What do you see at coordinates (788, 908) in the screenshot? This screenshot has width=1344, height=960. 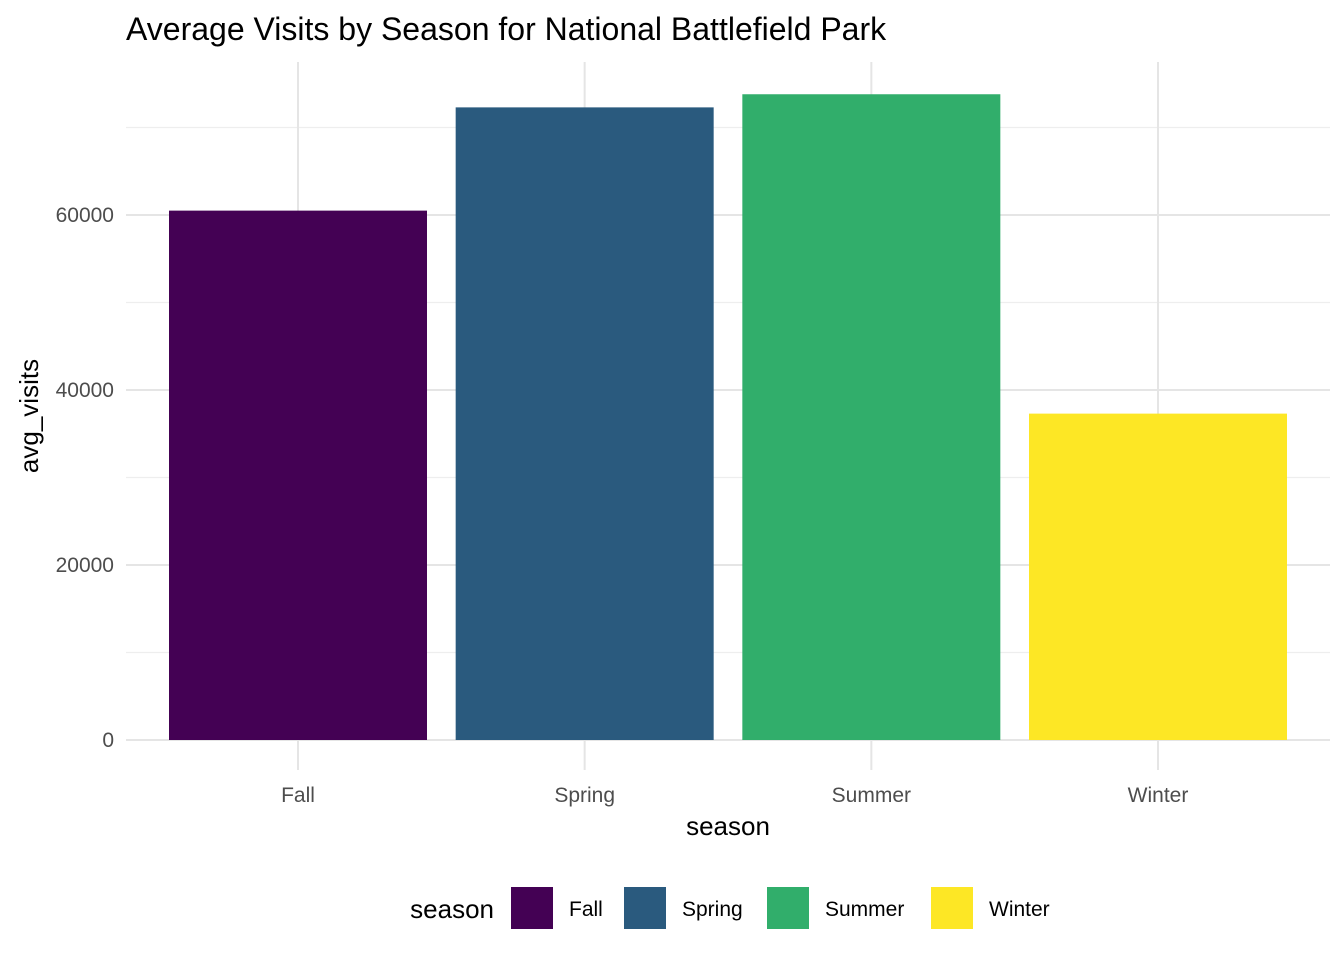 I see `legend-key-summer` at bounding box center [788, 908].